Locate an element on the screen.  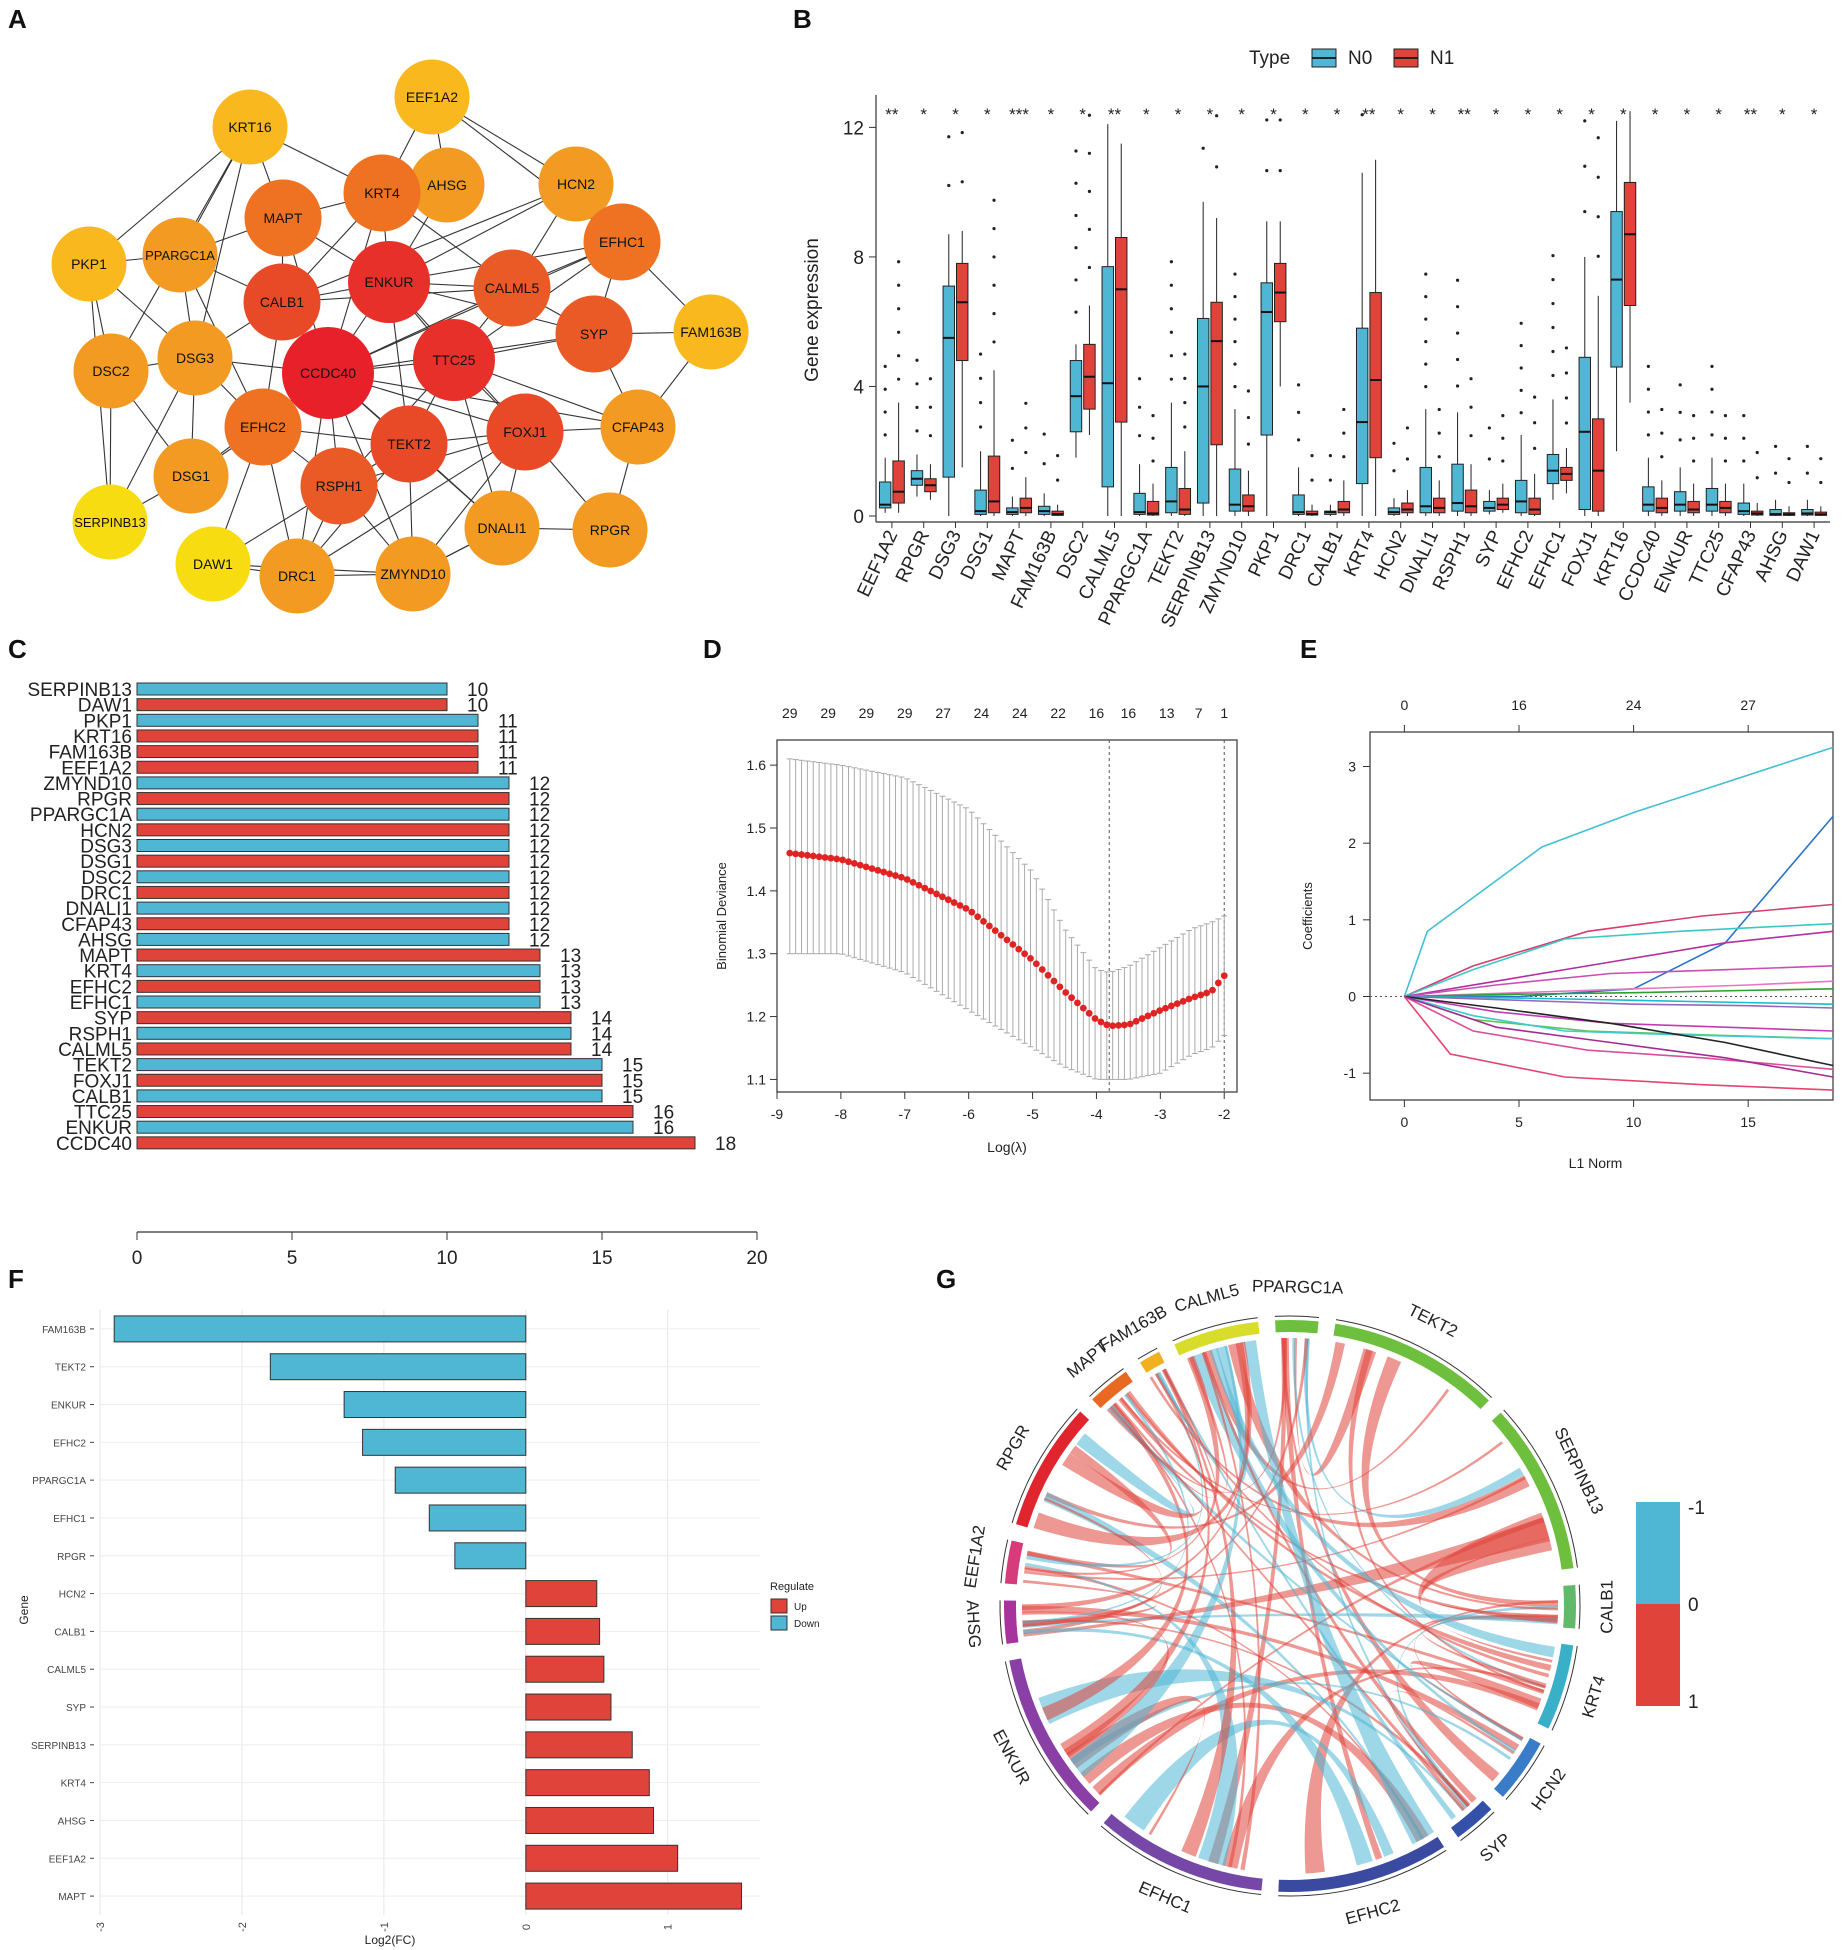
network-edge is located at coordinates (429, 243).